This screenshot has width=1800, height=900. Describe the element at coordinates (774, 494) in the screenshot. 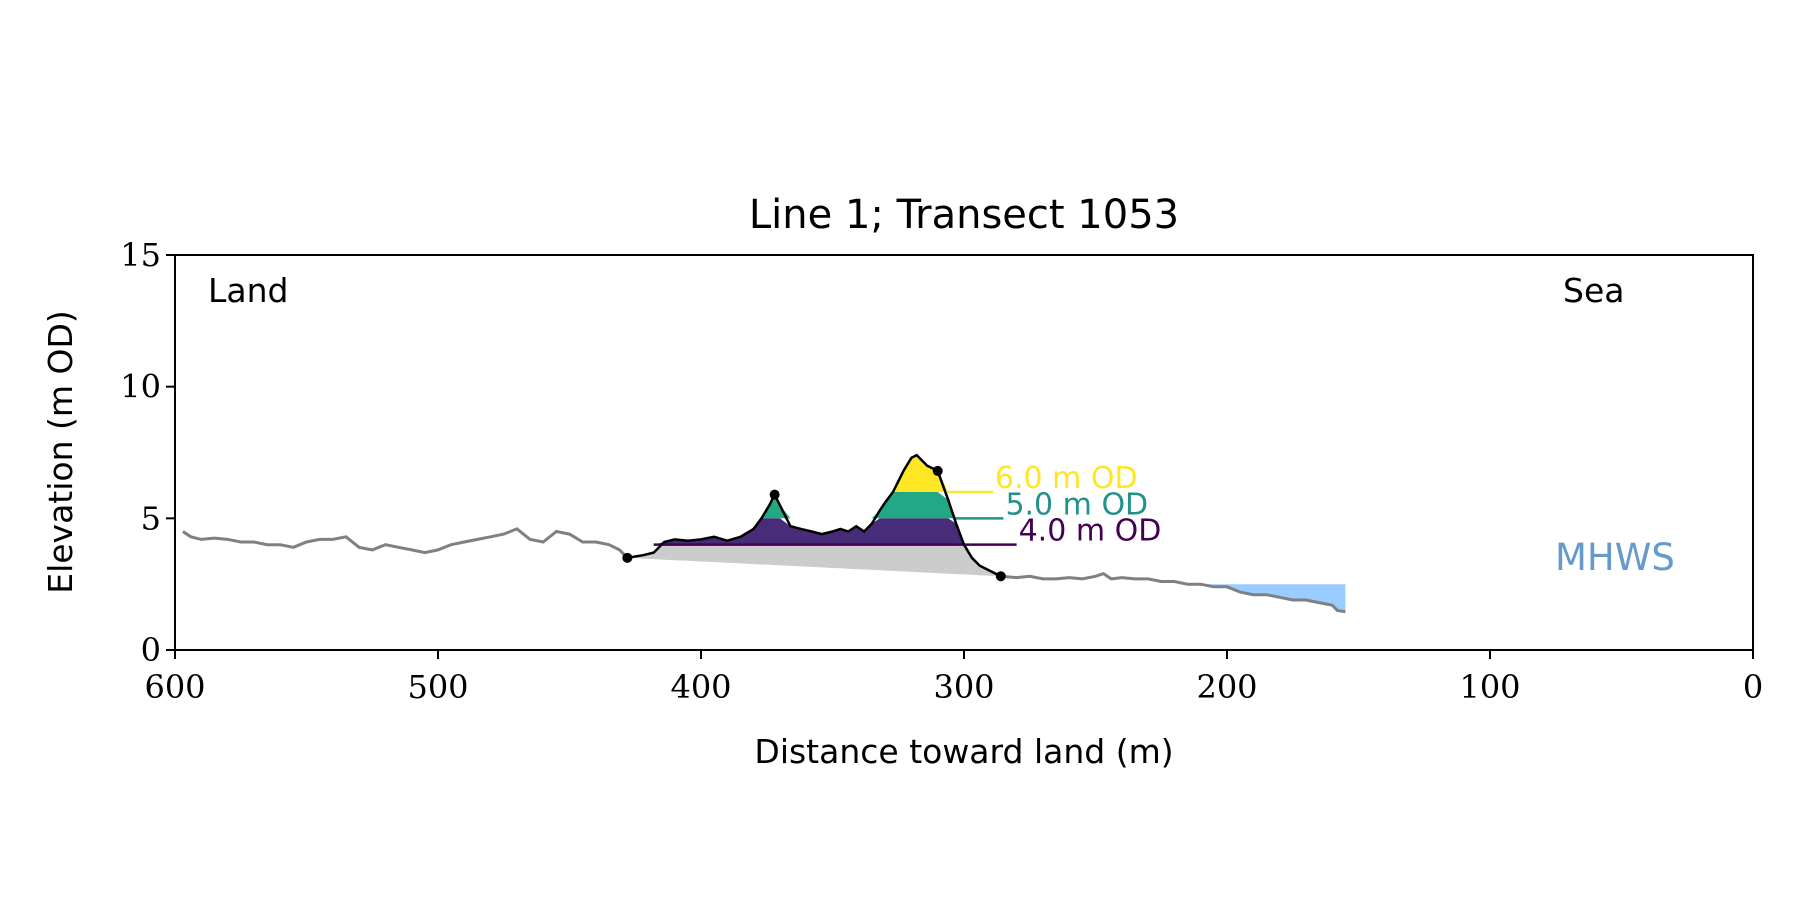

I see `dune-peak-landward` at that location.